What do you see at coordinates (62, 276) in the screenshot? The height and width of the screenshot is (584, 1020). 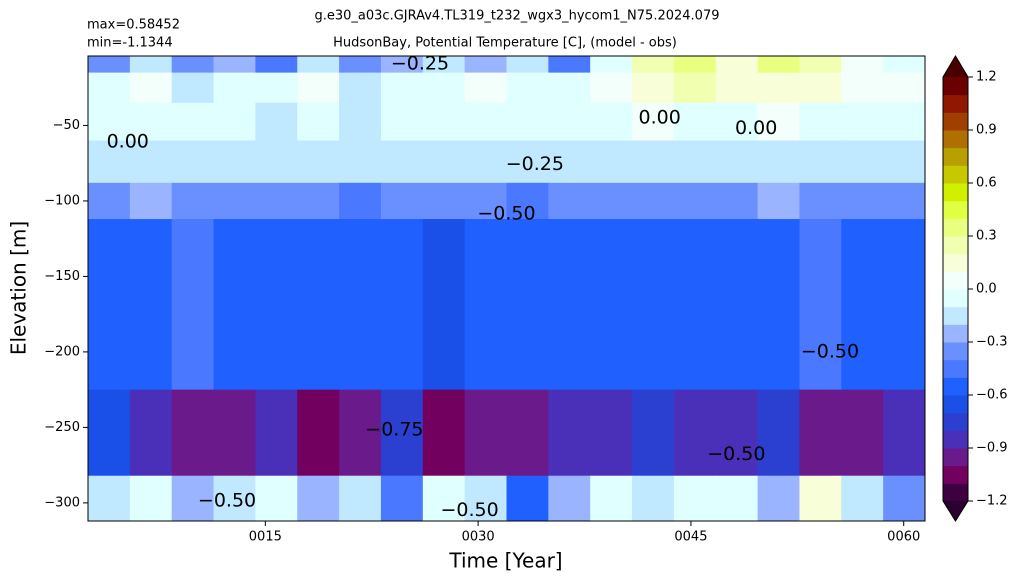 I see `y-tick-label: −150` at bounding box center [62, 276].